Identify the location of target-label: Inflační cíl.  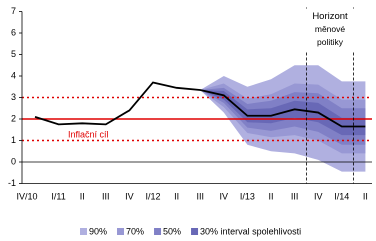
(88, 134).